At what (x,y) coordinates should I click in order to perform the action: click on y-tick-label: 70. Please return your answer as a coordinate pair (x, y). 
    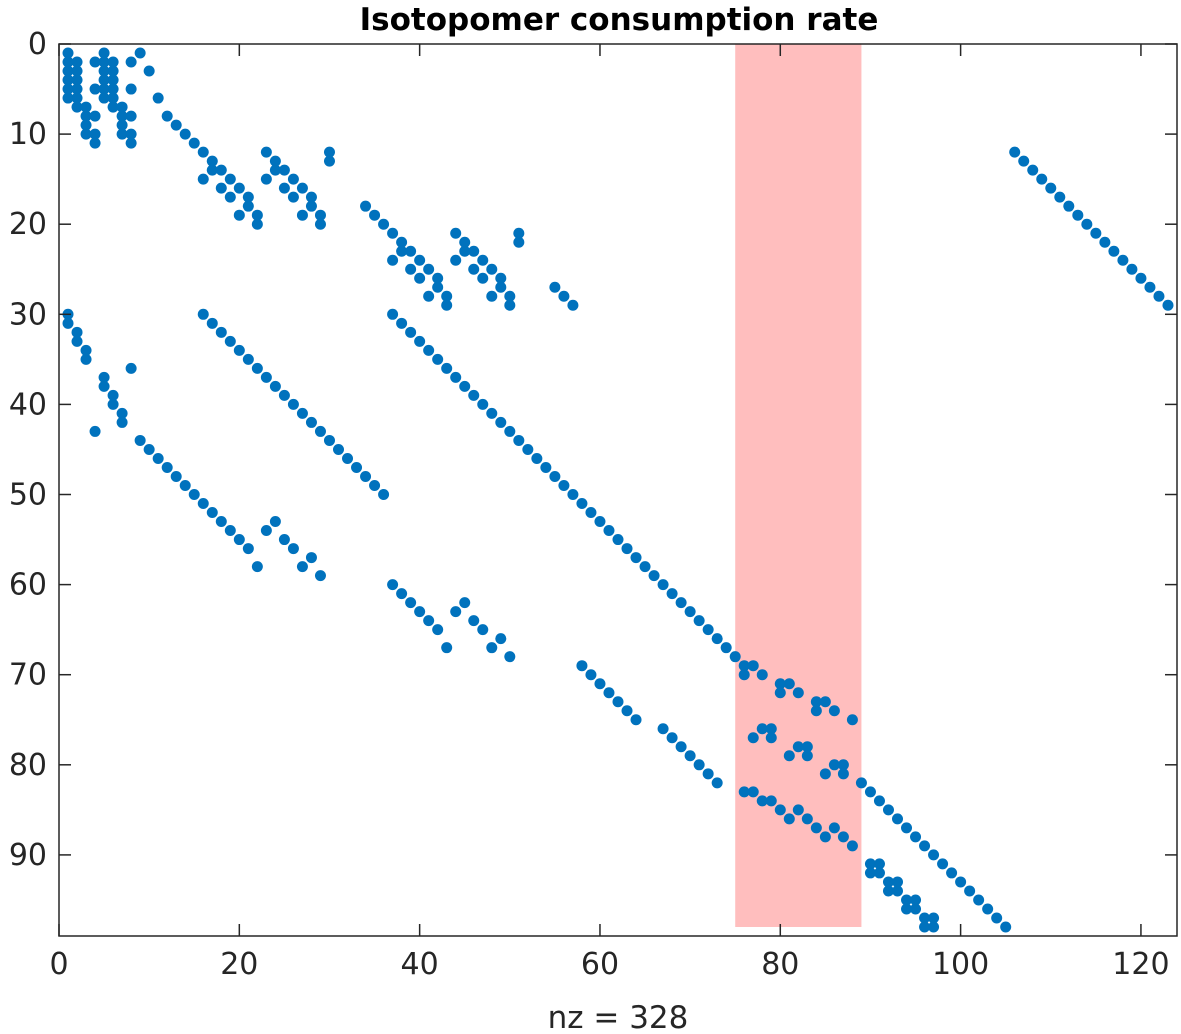
    Looking at the image, I should click on (28, 675).